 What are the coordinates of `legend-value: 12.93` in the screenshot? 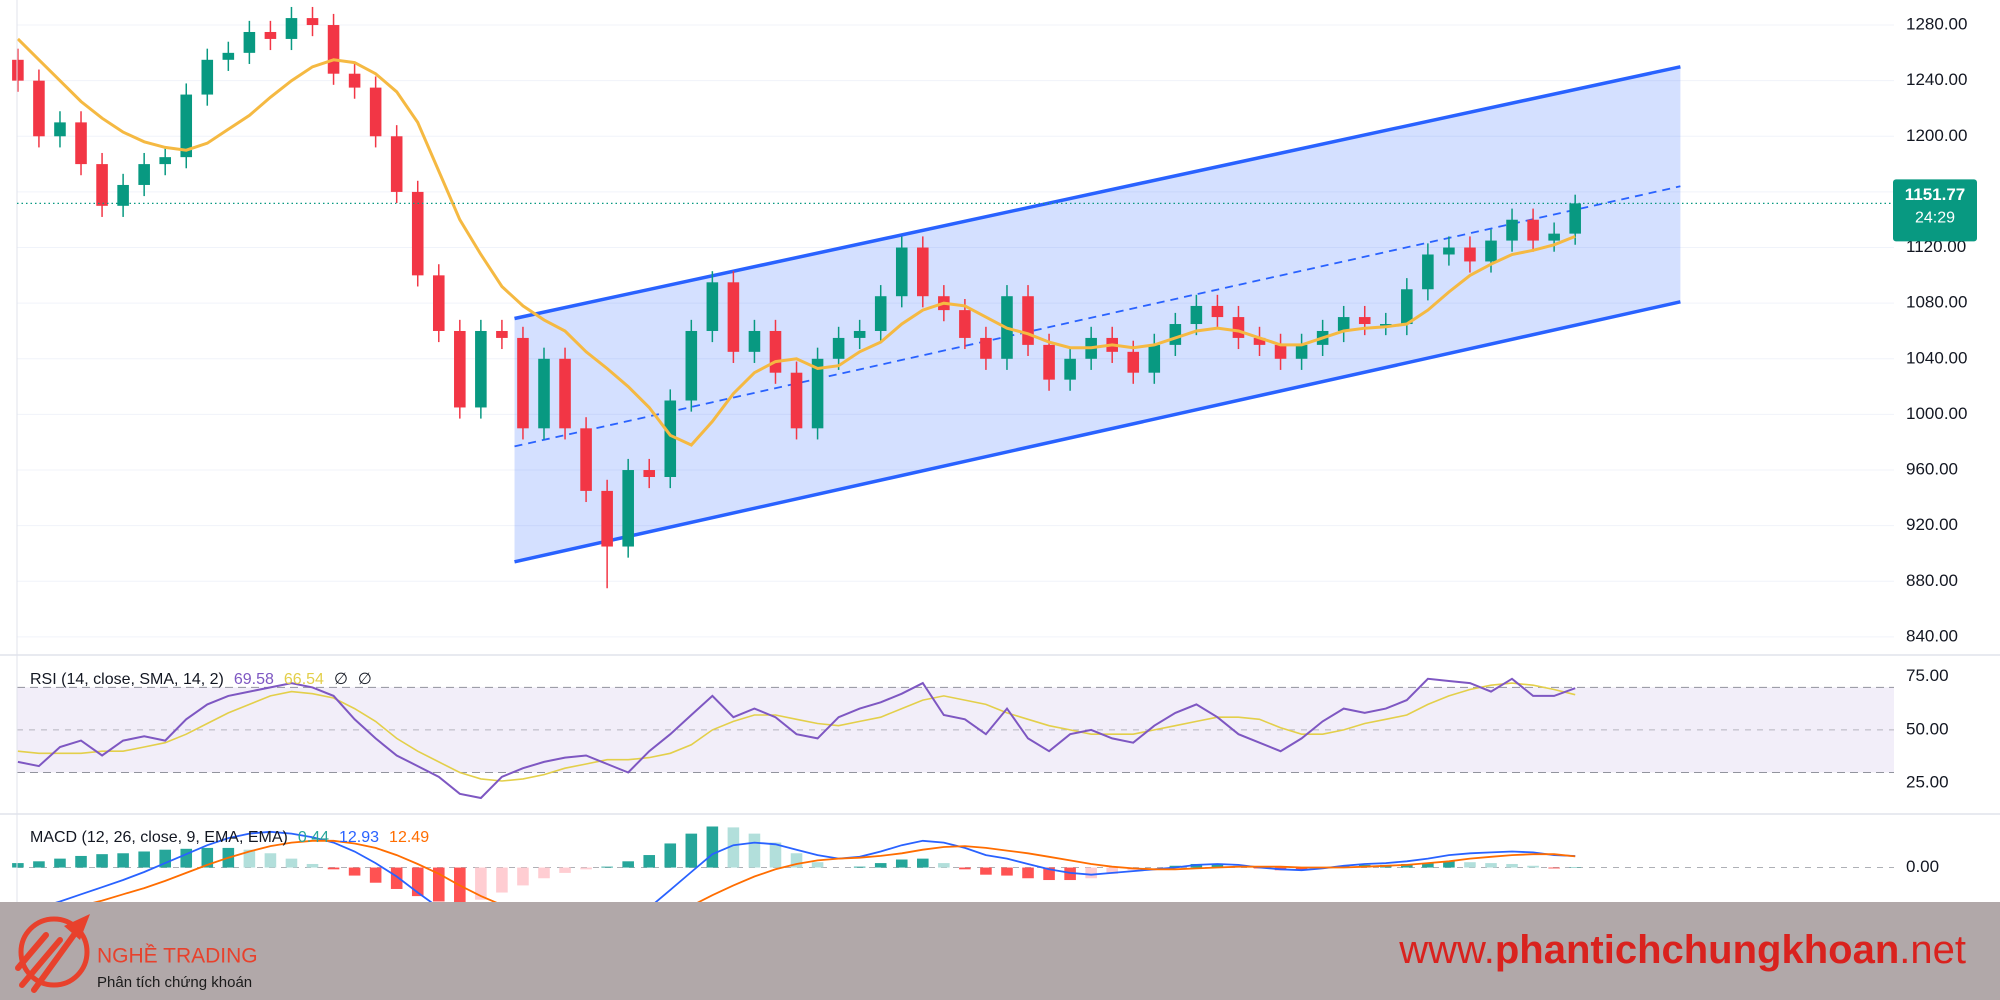 It's located at (359, 837).